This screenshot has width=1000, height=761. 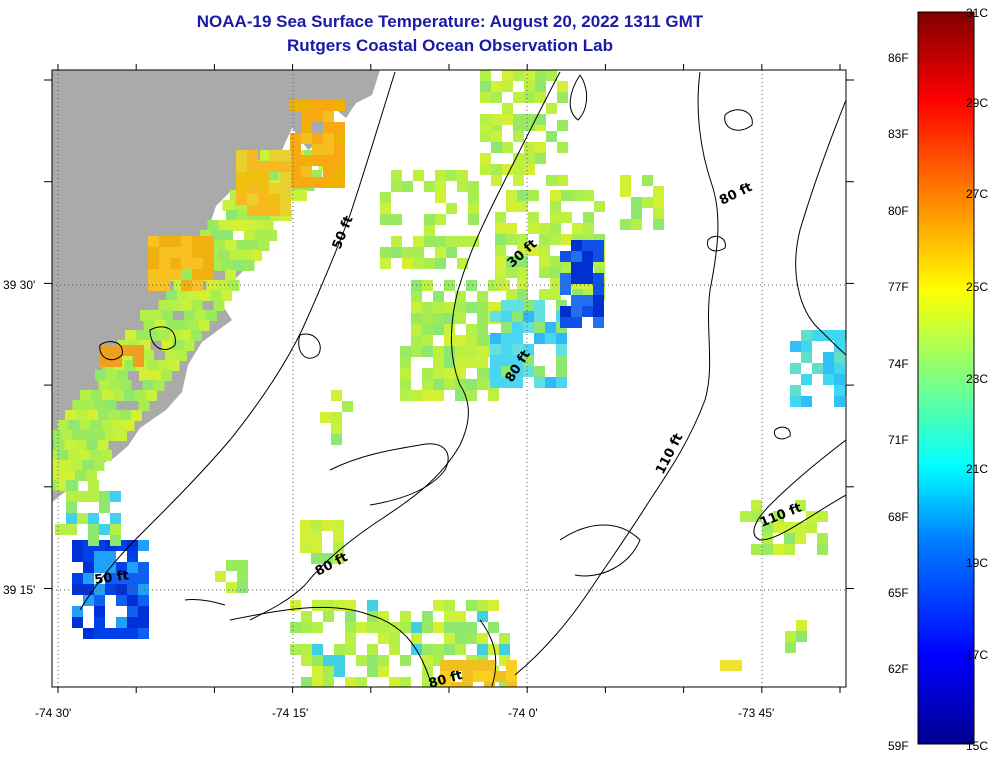 I want to click on colorbar-f-label: 65F, so click(x=898, y=593).